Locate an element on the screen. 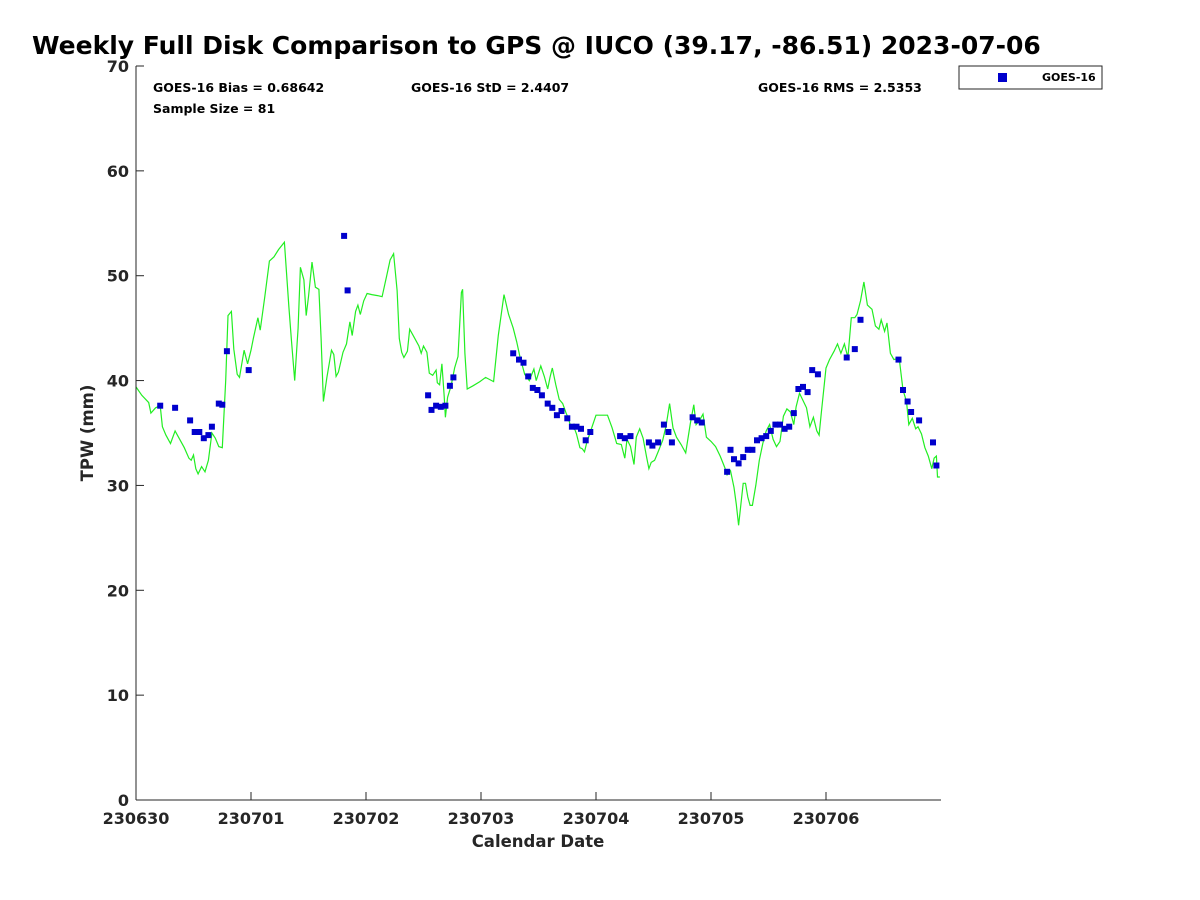 The width and height of the screenshot is (1200, 900). x-tick-label: 230704 is located at coordinates (596, 818).